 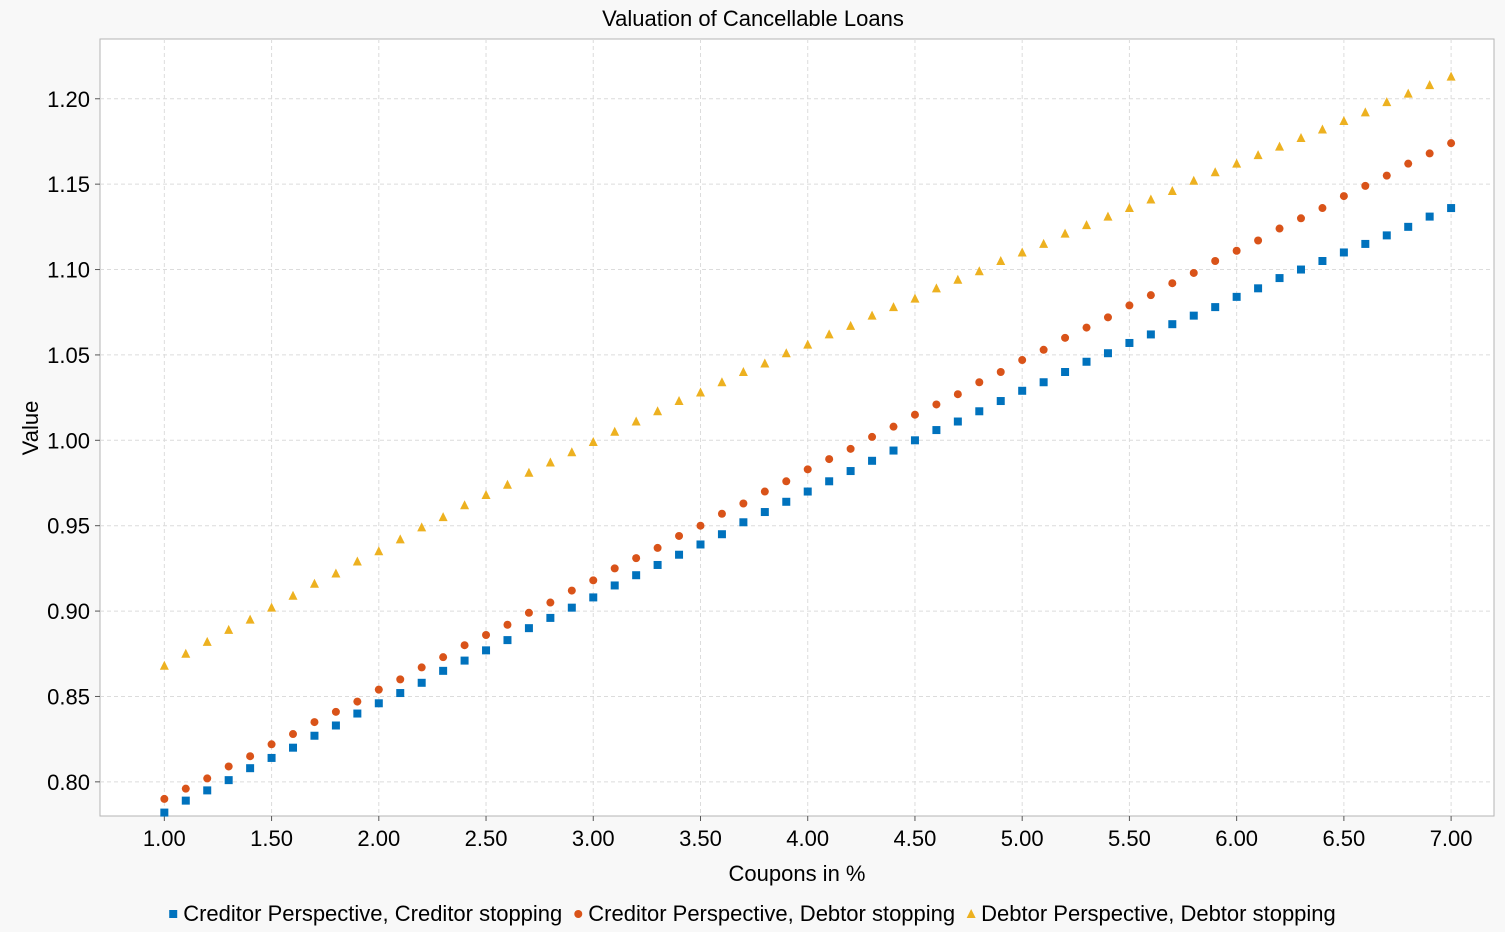 I want to click on y-tick-label: 0.90, so click(x=68, y=611).